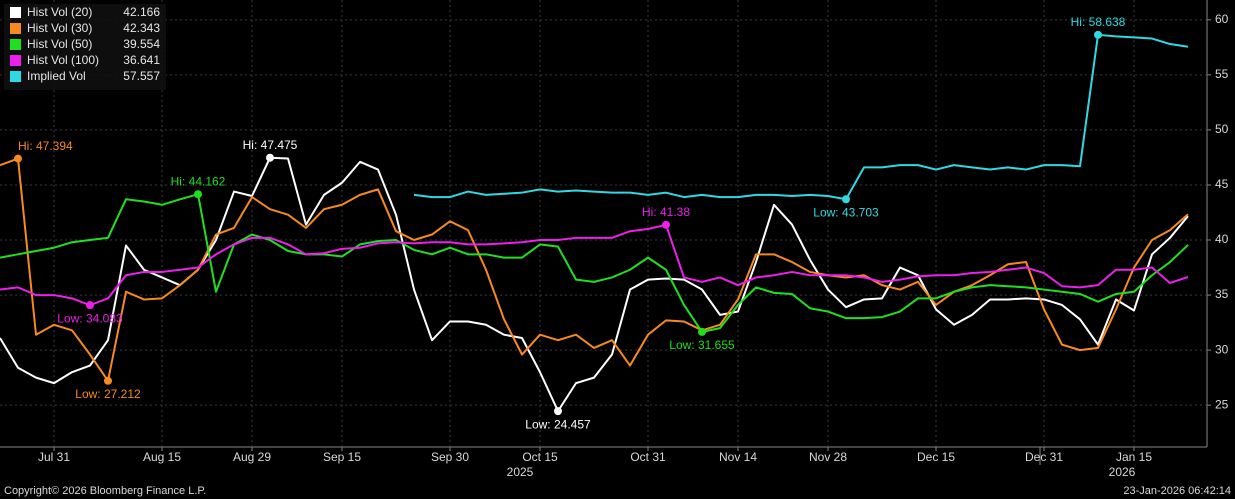 The width and height of the screenshot is (1235, 499). What do you see at coordinates (90, 318) in the screenshot?
I see `low-label: Low: 34.083` at bounding box center [90, 318].